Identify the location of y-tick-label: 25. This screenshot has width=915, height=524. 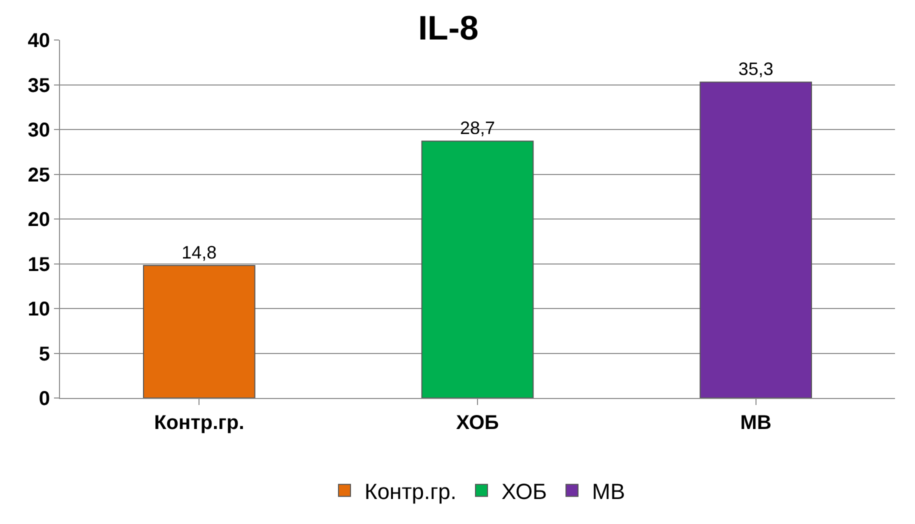
(39, 175).